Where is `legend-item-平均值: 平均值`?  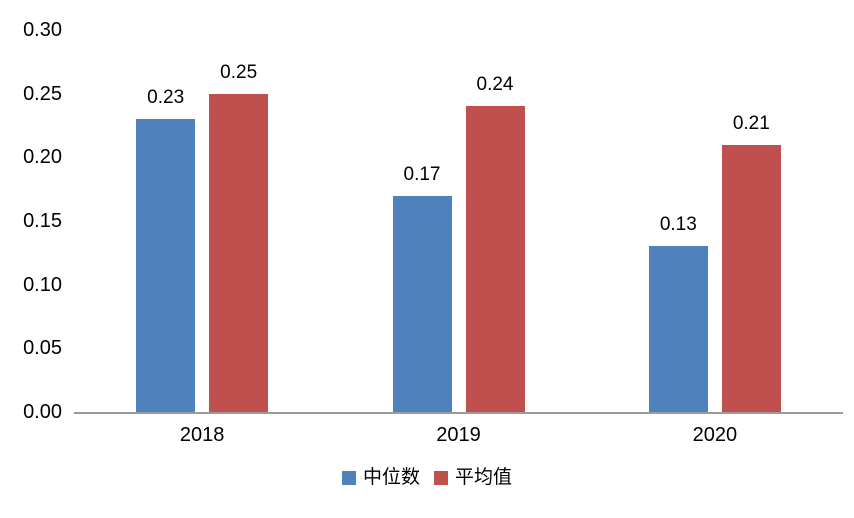
legend-item-平均值: 平均值 is located at coordinates (473, 477).